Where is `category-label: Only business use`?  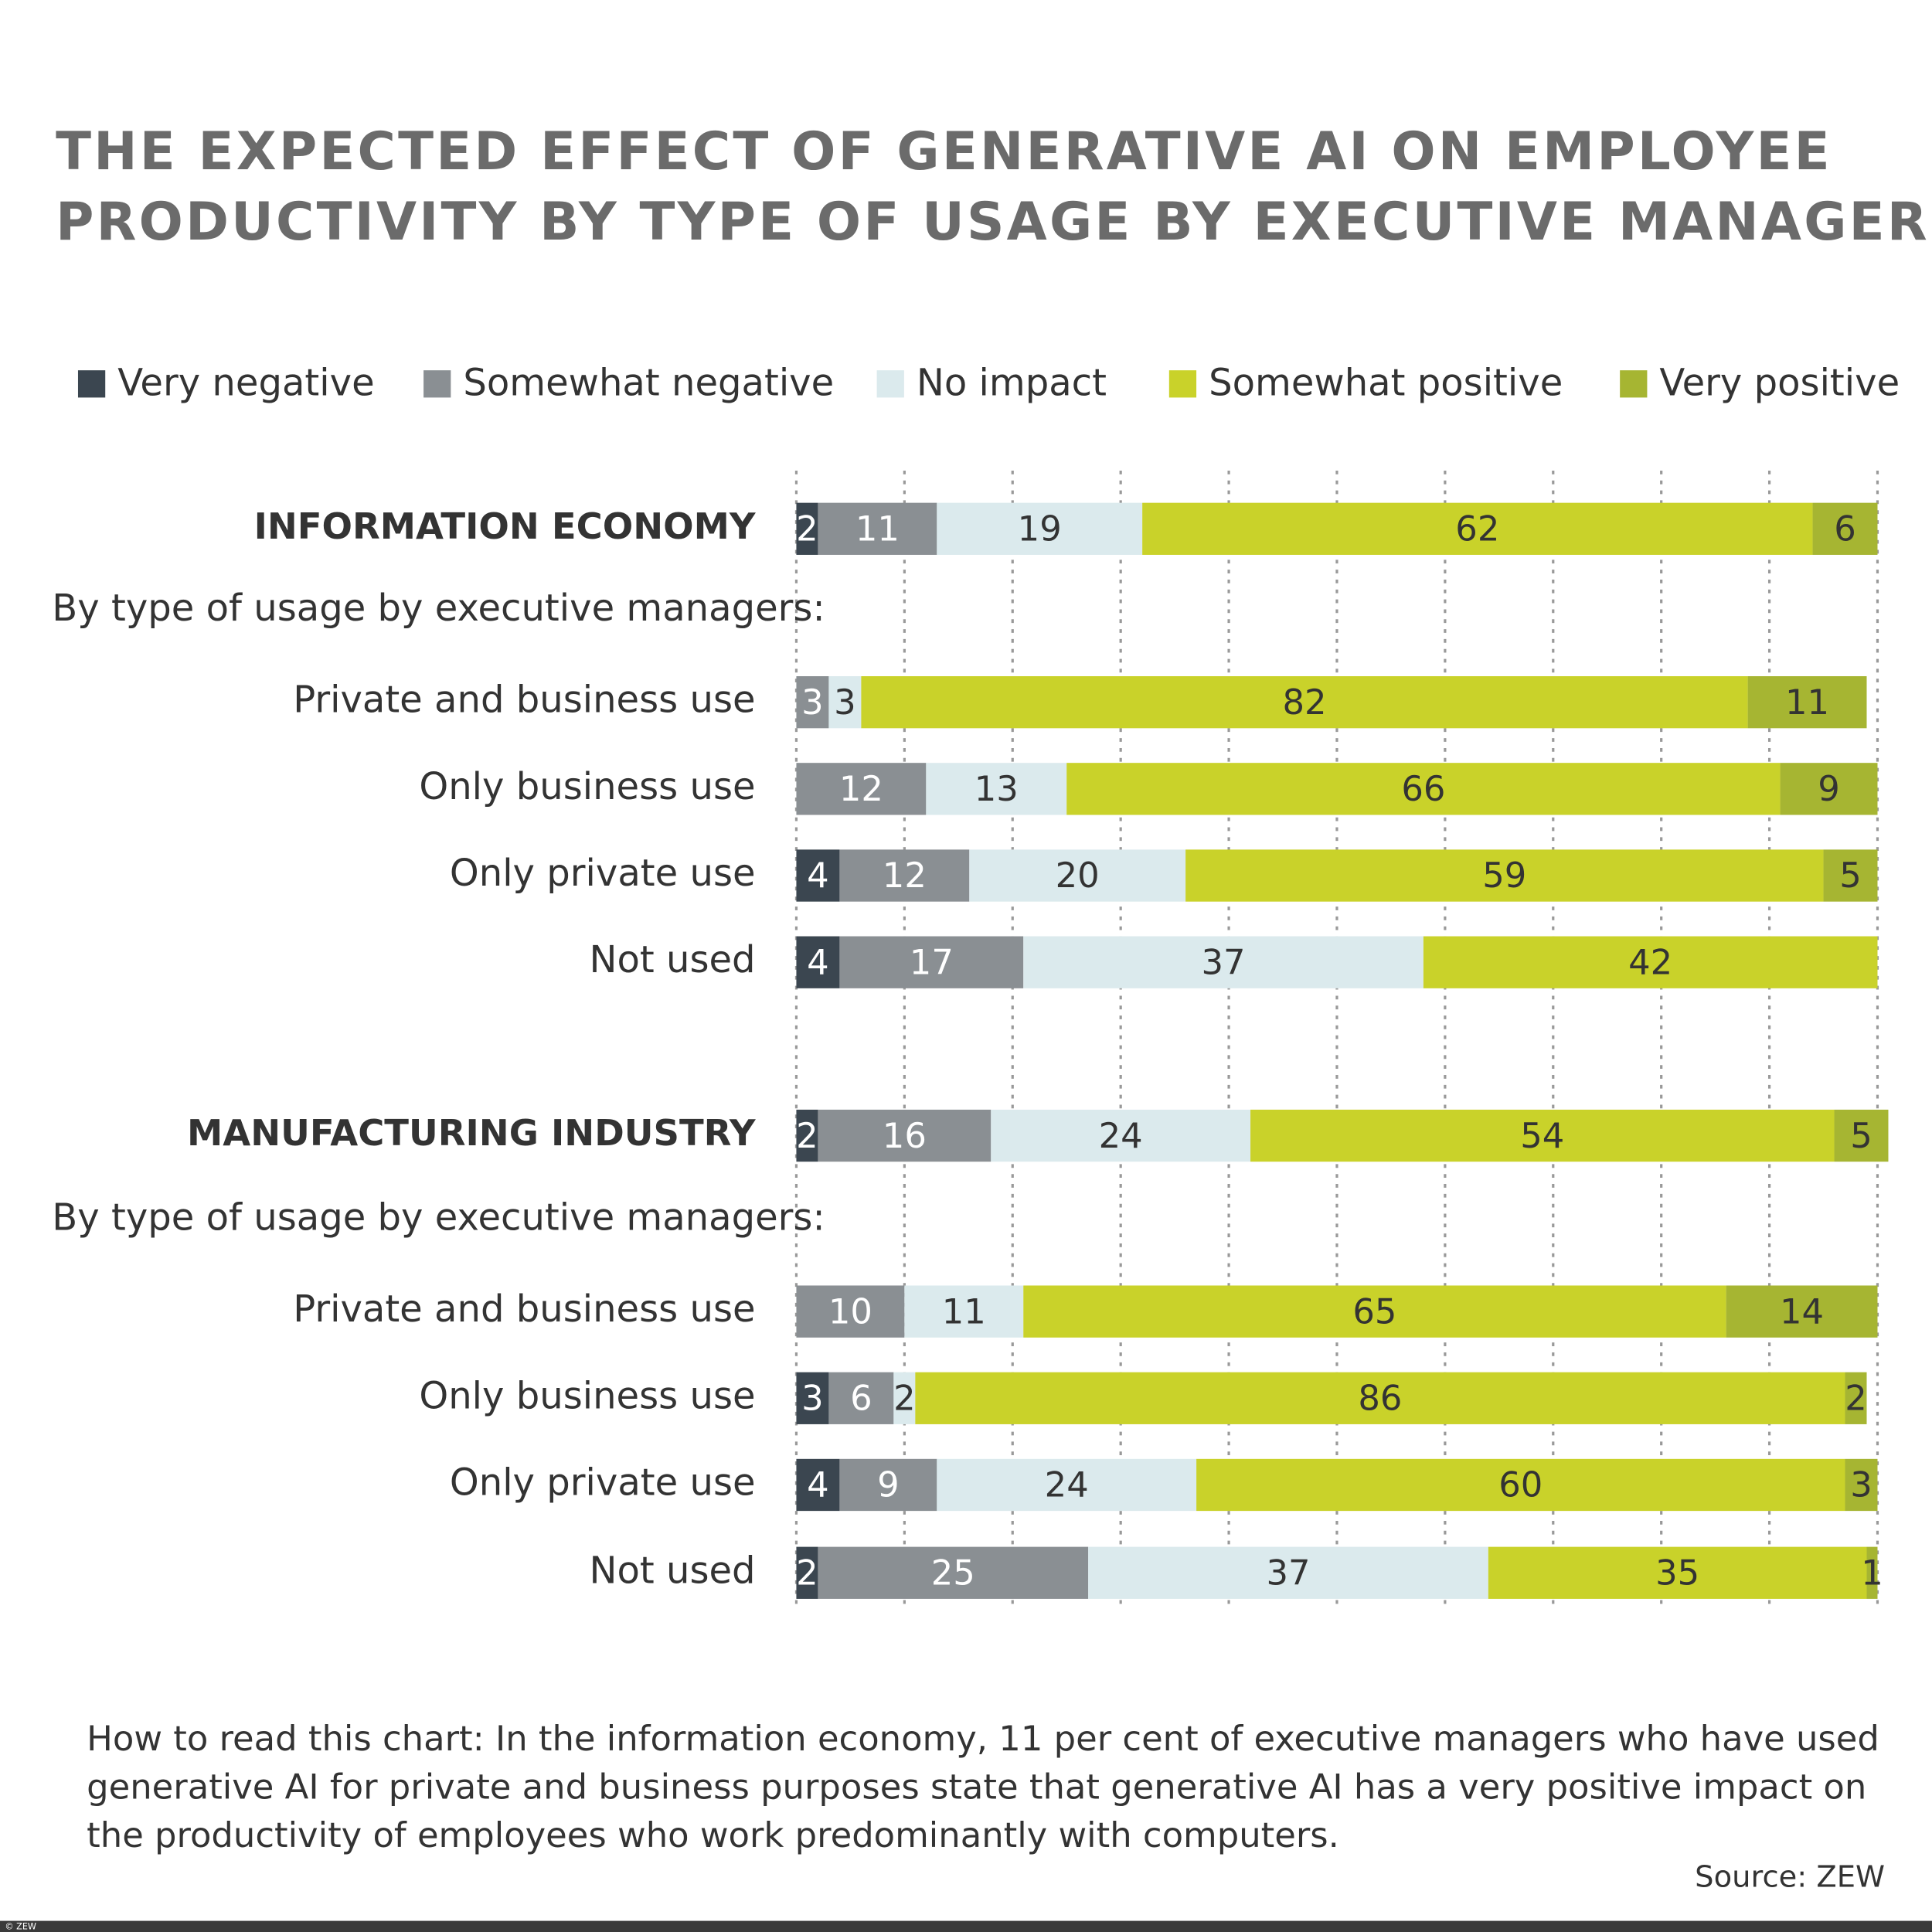 category-label: Only business use is located at coordinates (587, 1396).